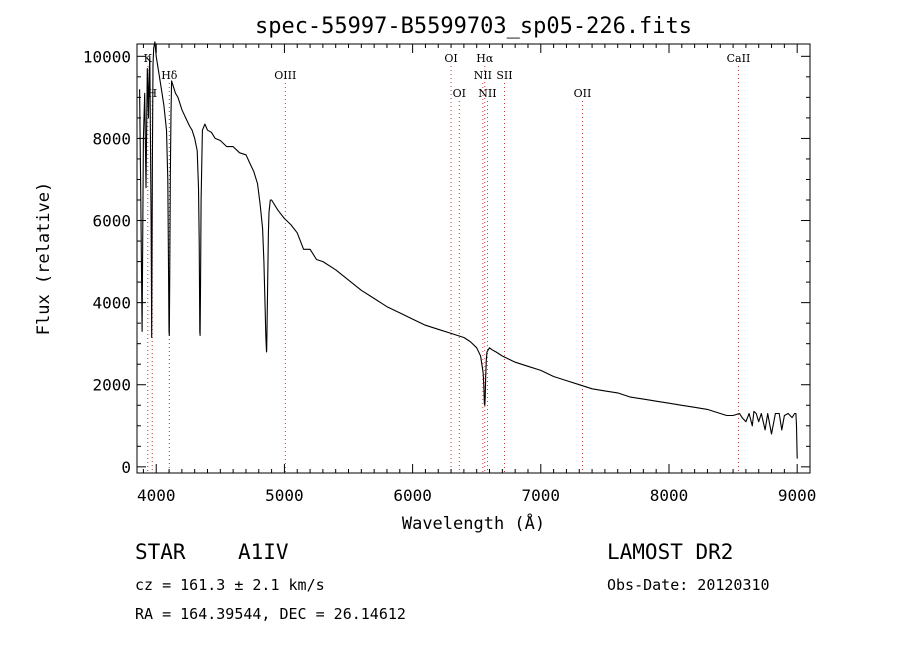  What do you see at coordinates (111, 221) in the screenshot?
I see `y-tick-label: 6000` at bounding box center [111, 221].